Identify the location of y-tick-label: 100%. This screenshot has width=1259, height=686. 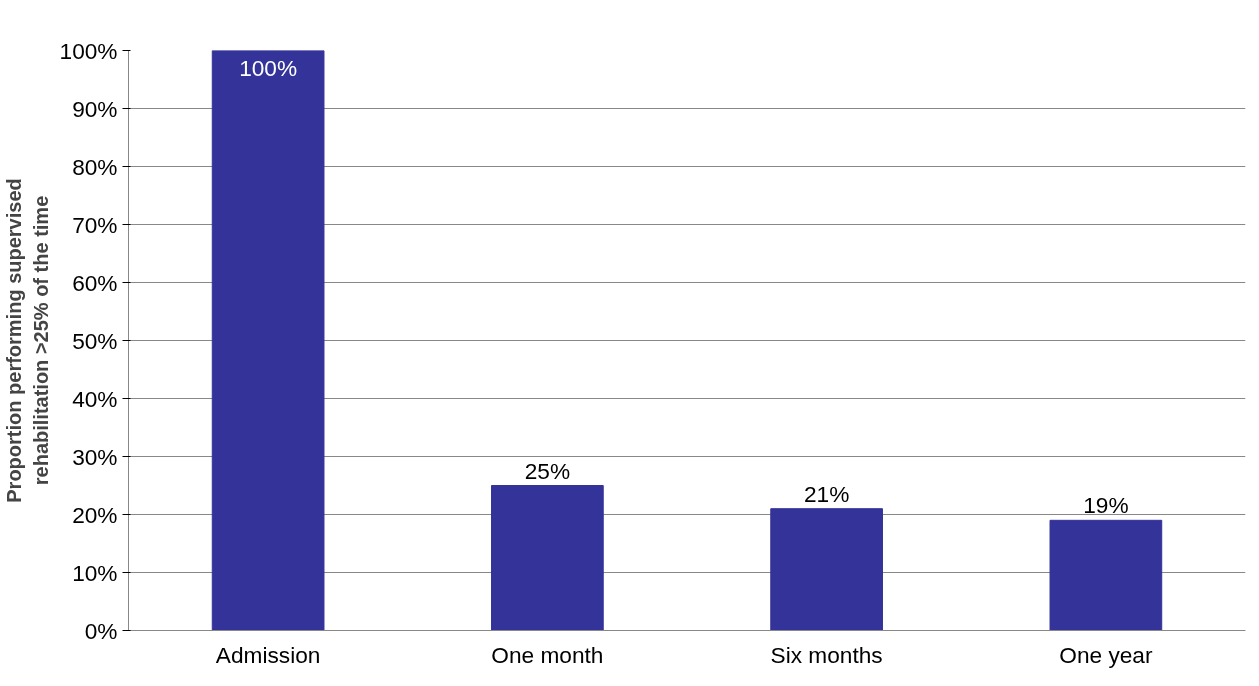
(88, 50).